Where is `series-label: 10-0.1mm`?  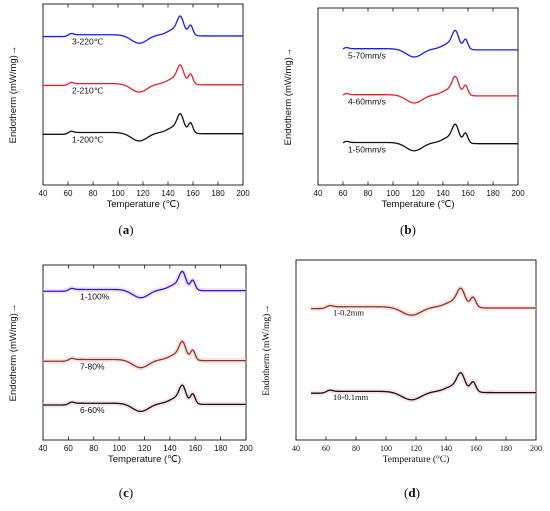 series-label: 10-0.1mm is located at coordinates (351, 397).